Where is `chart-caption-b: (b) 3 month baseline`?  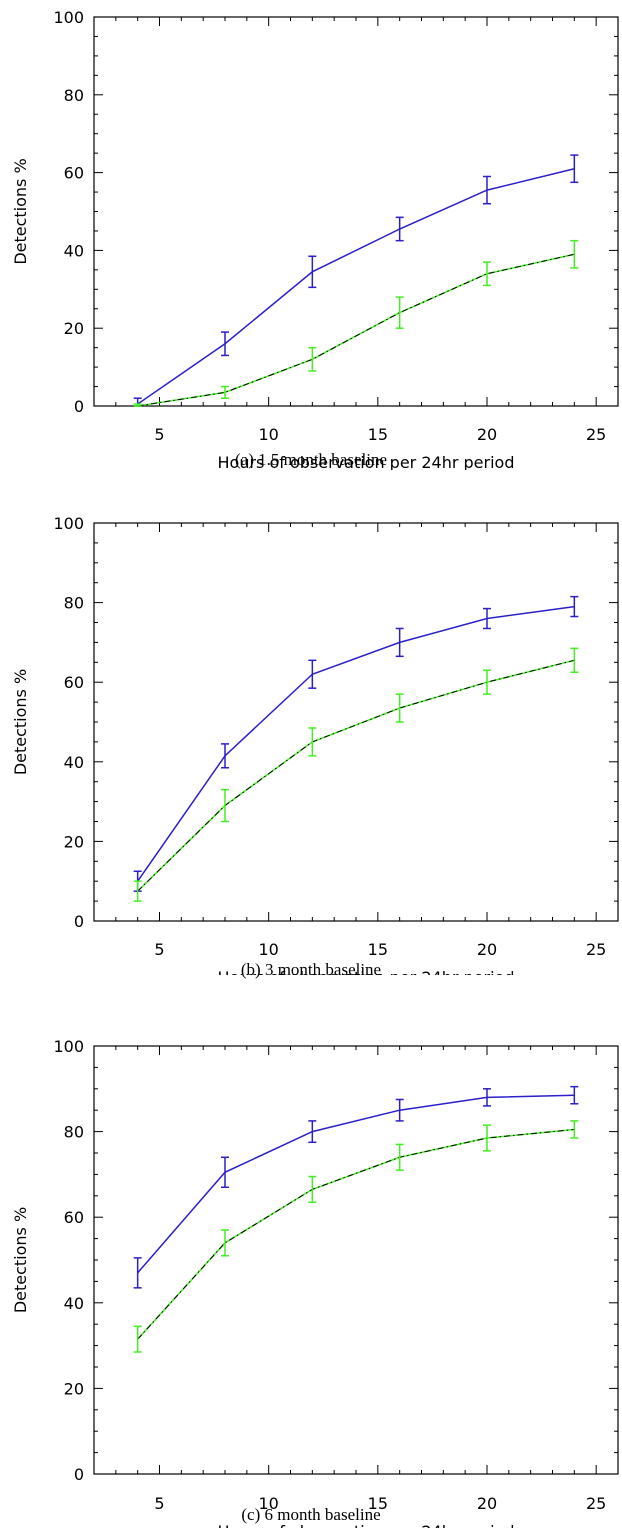 chart-caption-b: (b) 3 month baseline is located at coordinates (311, 969).